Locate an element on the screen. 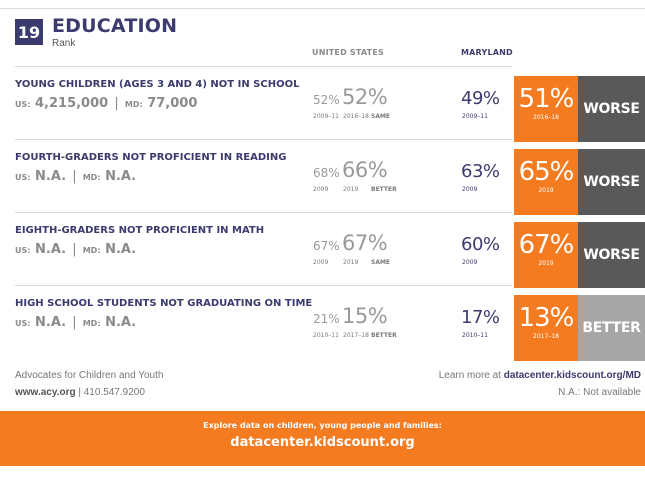 Image resolution: width=645 pixels, height=485 pixels. md-current-value: 13% is located at coordinates (546, 318).